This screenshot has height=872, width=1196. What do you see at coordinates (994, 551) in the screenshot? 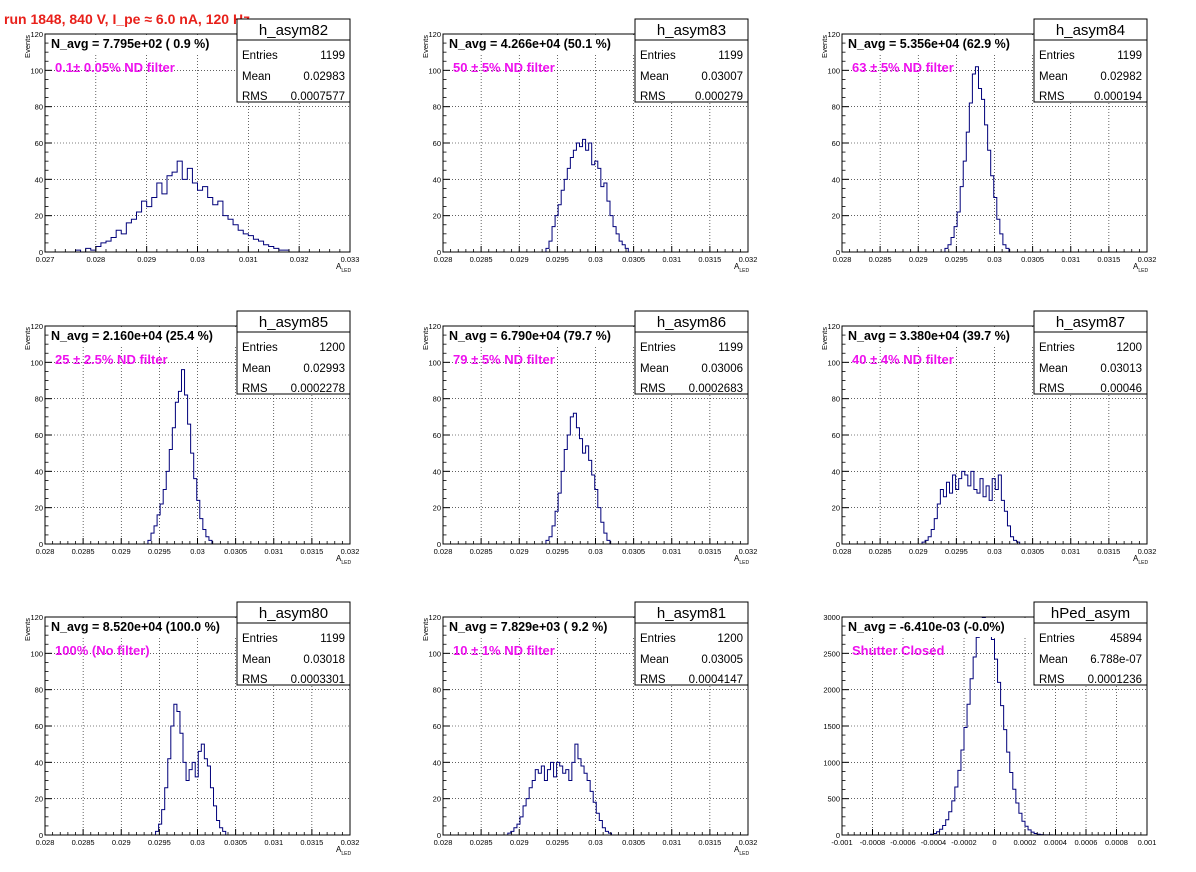
I see `x-tick-label: 0.03` at bounding box center [994, 551].